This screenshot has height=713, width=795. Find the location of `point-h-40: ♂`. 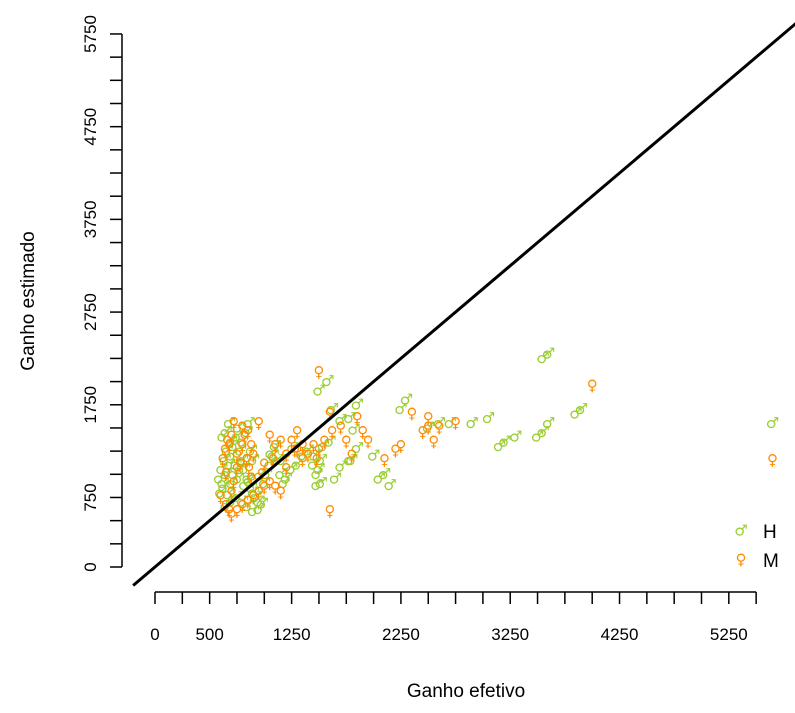

point-h-40: ♂ is located at coordinates (575, 414).